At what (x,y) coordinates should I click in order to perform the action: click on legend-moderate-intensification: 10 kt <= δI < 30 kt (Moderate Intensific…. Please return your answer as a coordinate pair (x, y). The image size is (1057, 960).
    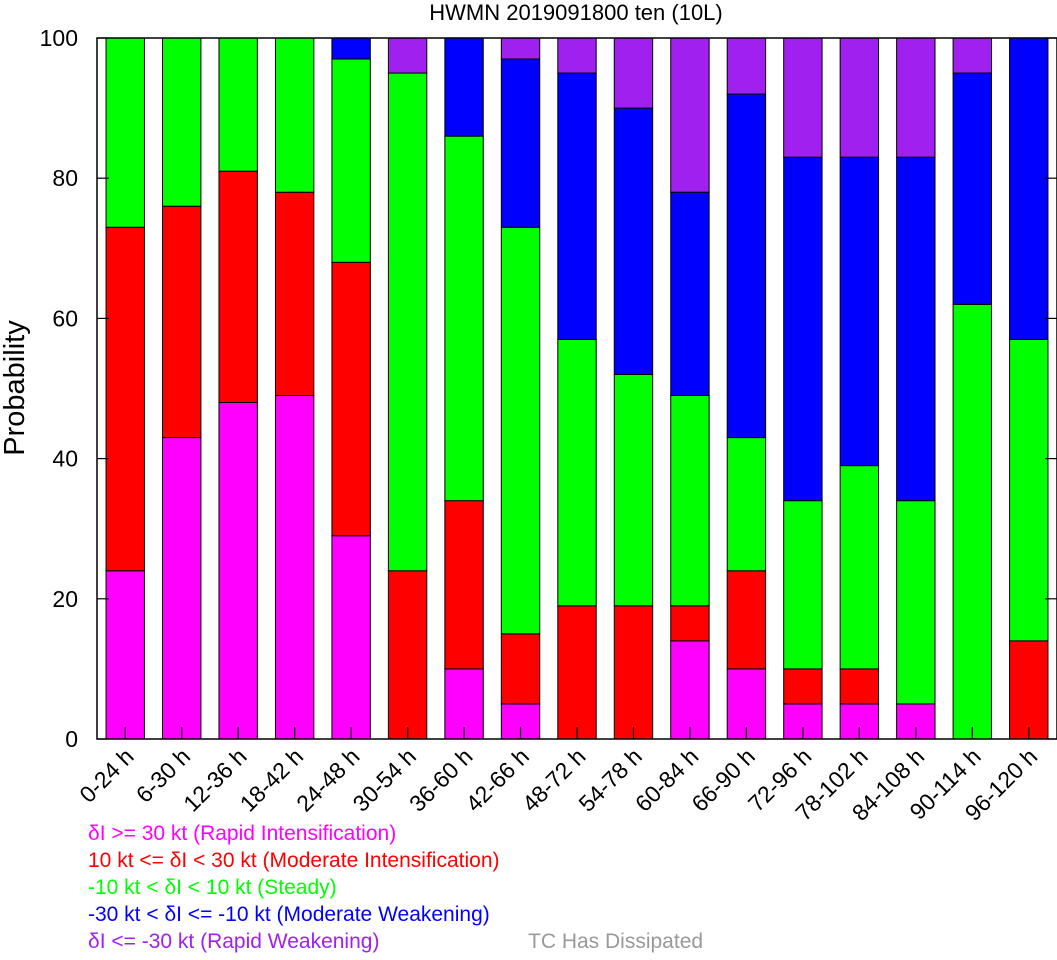
    Looking at the image, I should click on (294, 860).